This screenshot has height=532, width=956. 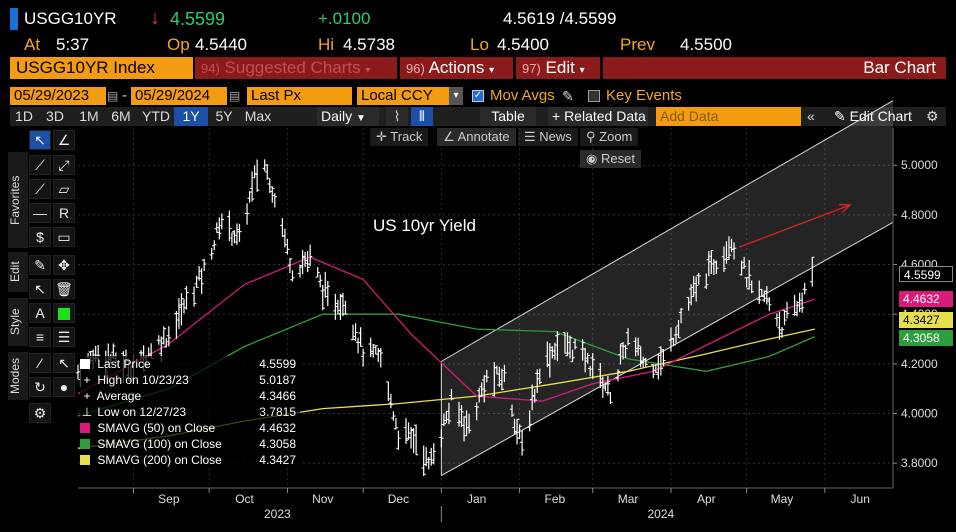 What do you see at coordinates (40, 313) in the screenshot?
I see `text-icon: A` at bounding box center [40, 313].